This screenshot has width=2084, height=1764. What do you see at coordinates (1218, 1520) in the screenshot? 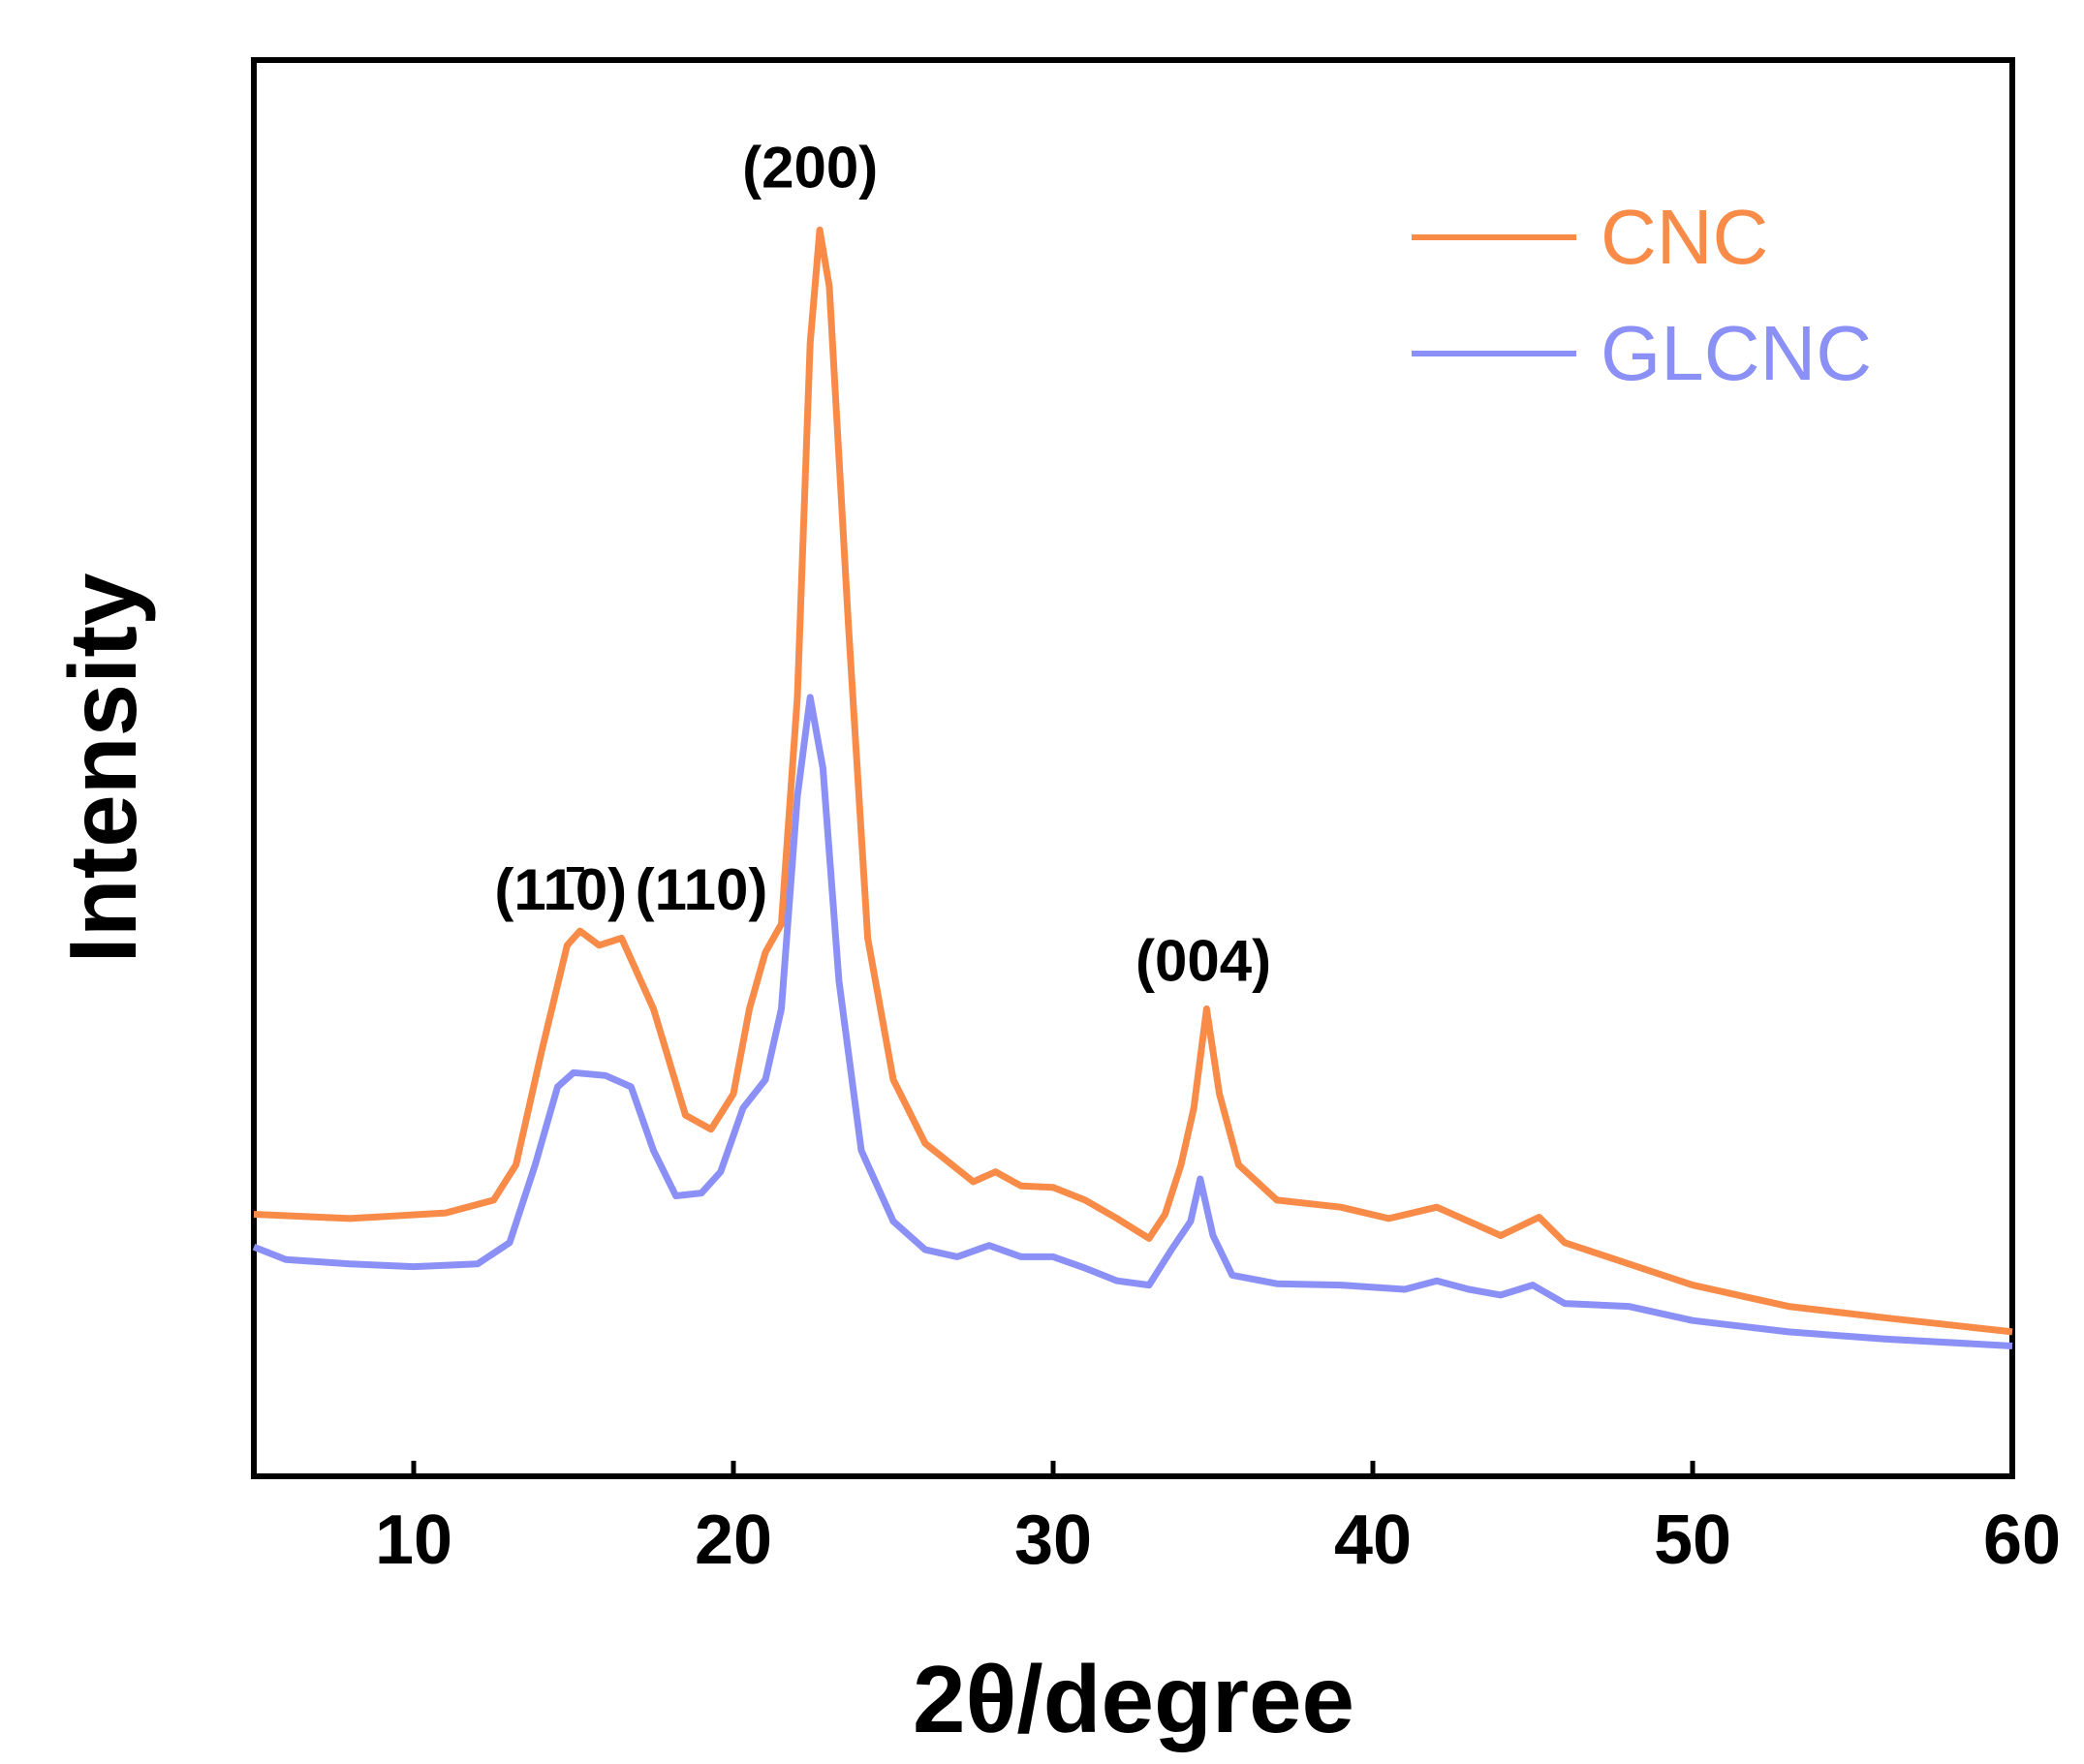
I see `x-axis-ticks: 10 20 30 40 50 60` at bounding box center [1218, 1520].